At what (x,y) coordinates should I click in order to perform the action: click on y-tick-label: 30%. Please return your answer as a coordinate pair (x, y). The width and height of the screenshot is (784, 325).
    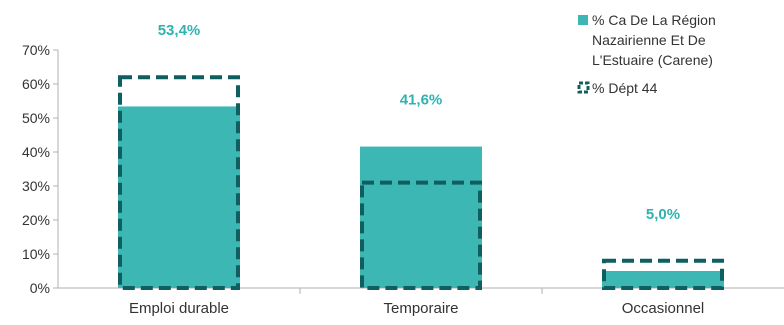
    Looking at the image, I should click on (36, 186).